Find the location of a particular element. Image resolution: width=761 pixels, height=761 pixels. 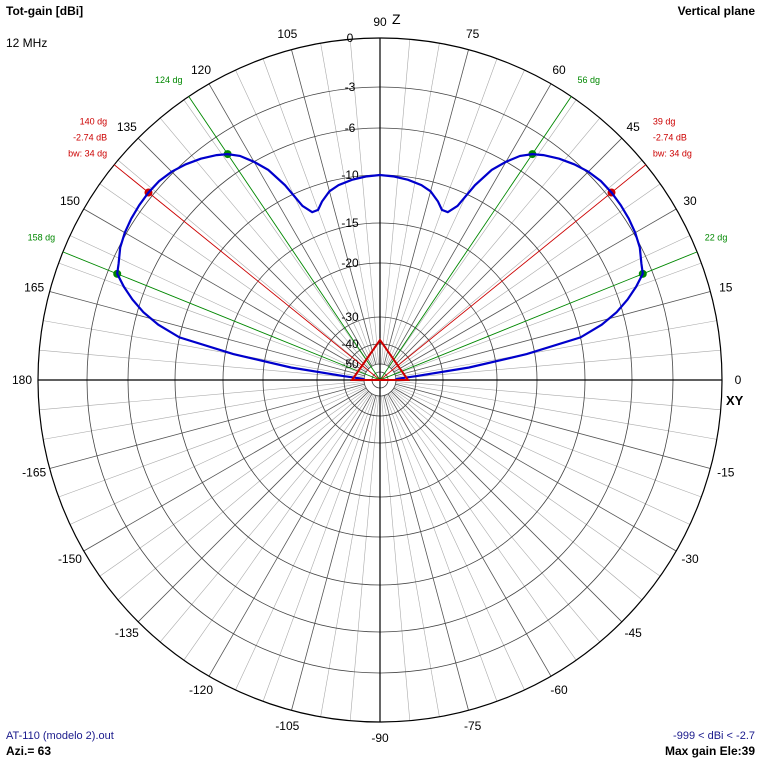

angle-tick-label: -15 is located at coordinates (726, 473).